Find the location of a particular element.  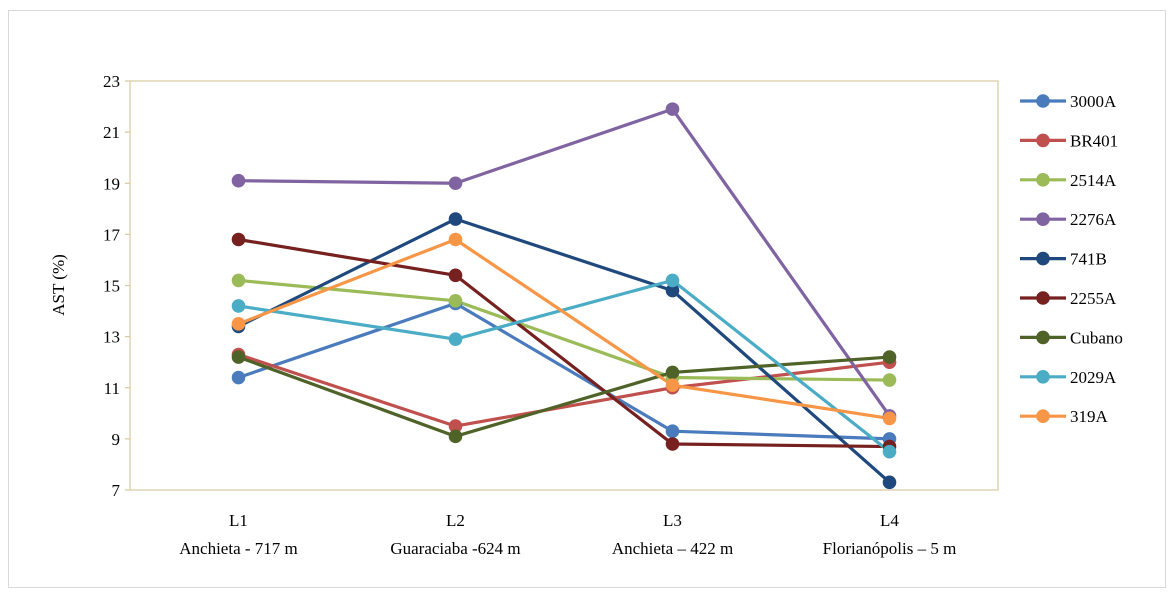

legend-label-3000A: 3000A is located at coordinates (1093, 101).